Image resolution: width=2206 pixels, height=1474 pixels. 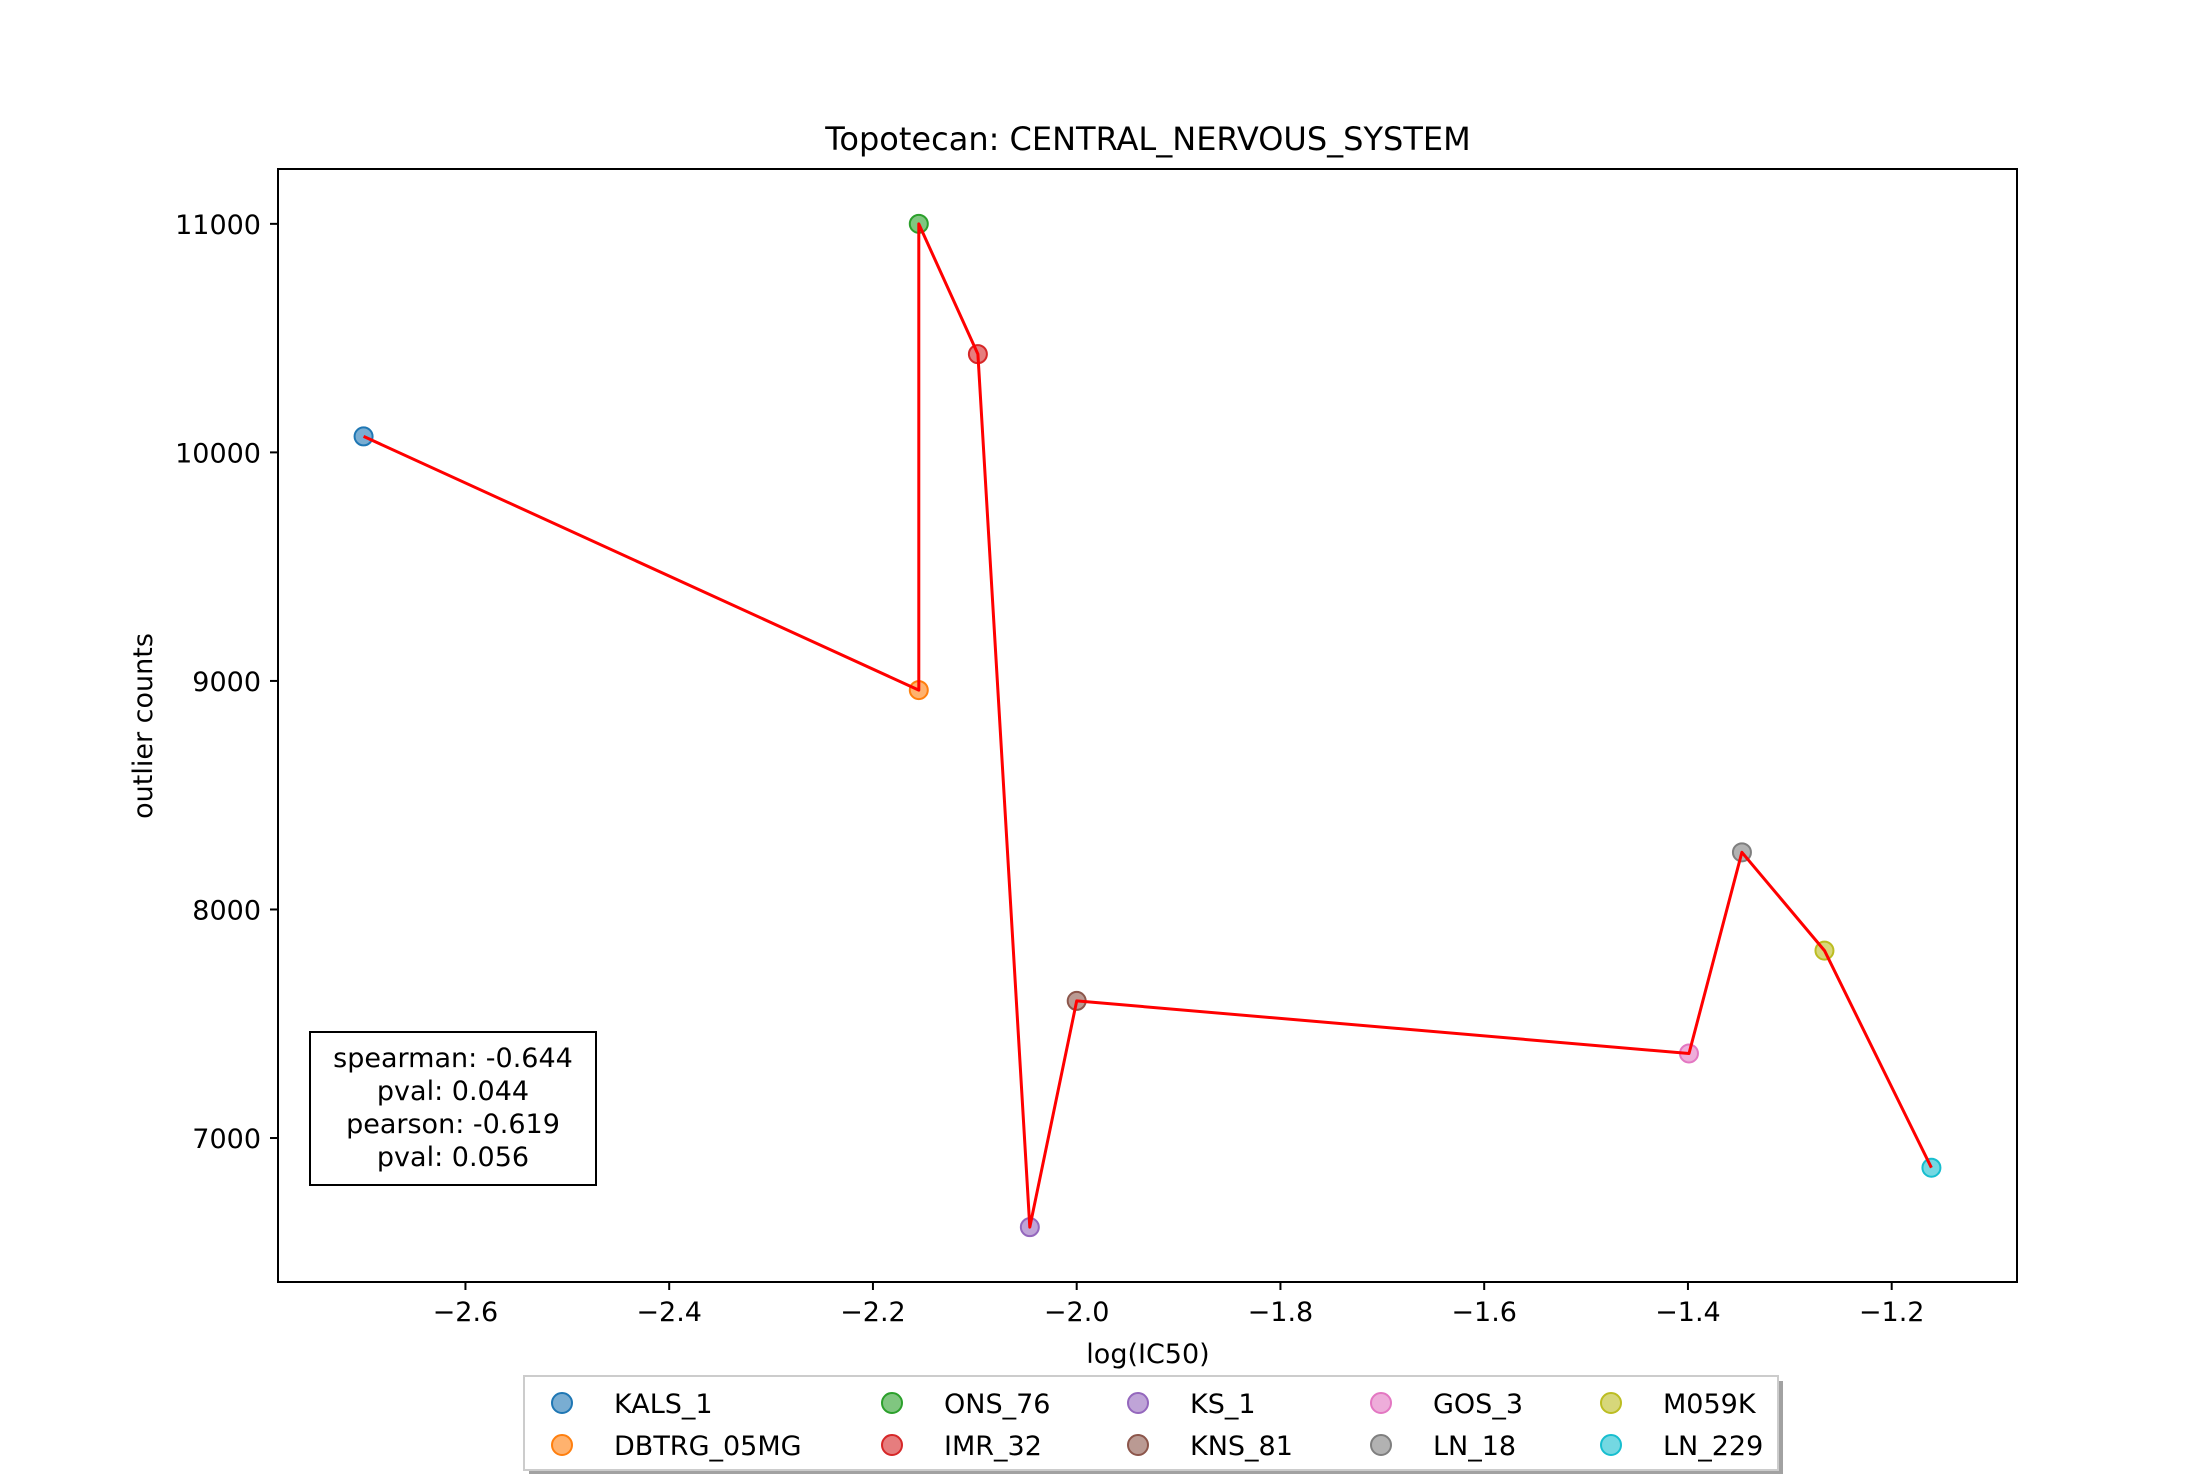 What do you see at coordinates (143, 726) in the screenshot?
I see `y-axis-label: outlier counts` at bounding box center [143, 726].